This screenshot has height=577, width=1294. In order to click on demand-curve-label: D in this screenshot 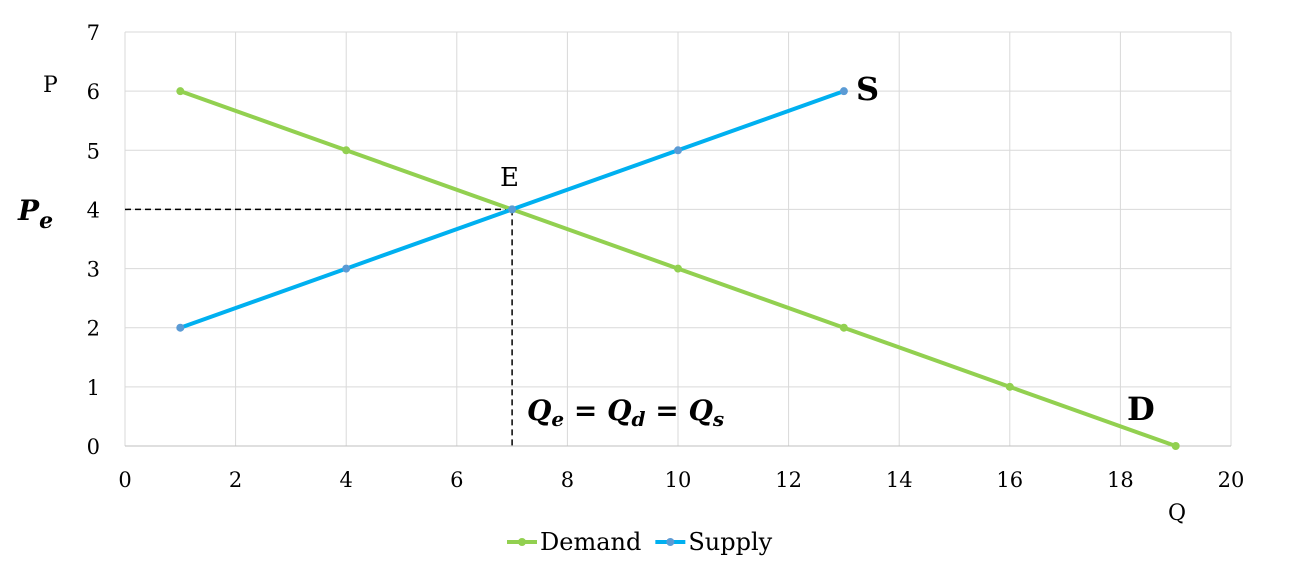, I will do `click(1141, 409)`.